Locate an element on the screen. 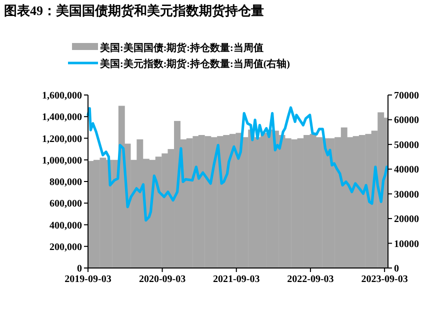 The image size is (446, 326). legend-label: 美国:美元指数:期货:持仓数量:当周值(右轴) is located at coordinates (194, 64).